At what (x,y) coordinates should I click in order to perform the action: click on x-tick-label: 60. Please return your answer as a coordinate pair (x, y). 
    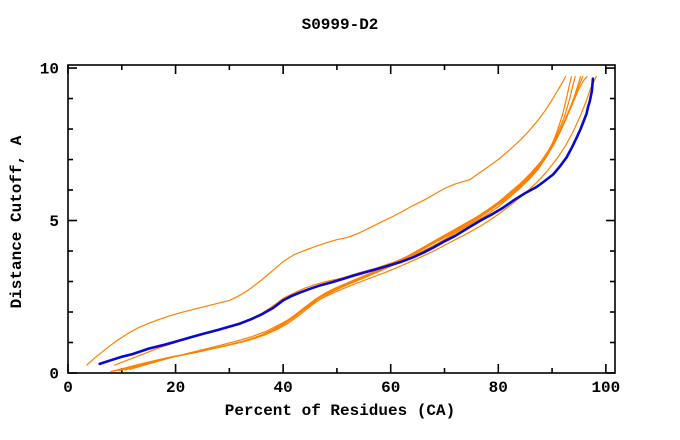
    Looking at the image, I should click on (390, 388).